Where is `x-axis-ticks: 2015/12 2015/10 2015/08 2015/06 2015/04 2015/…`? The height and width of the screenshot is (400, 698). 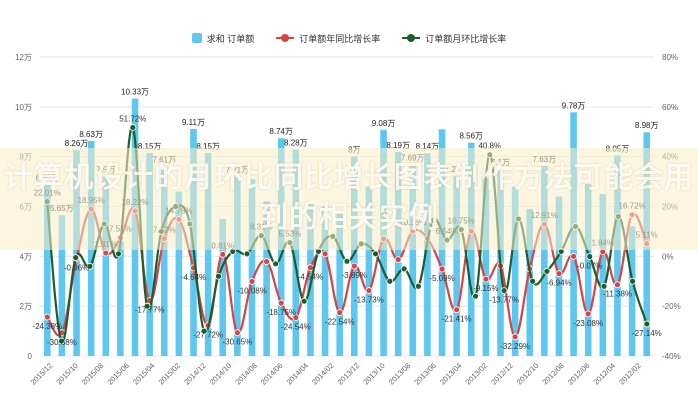
x-axis-ticks: 2015/12 2015/10 2015/08 2015/06 2015/04 2015/… is located at coordinates (336, 374).